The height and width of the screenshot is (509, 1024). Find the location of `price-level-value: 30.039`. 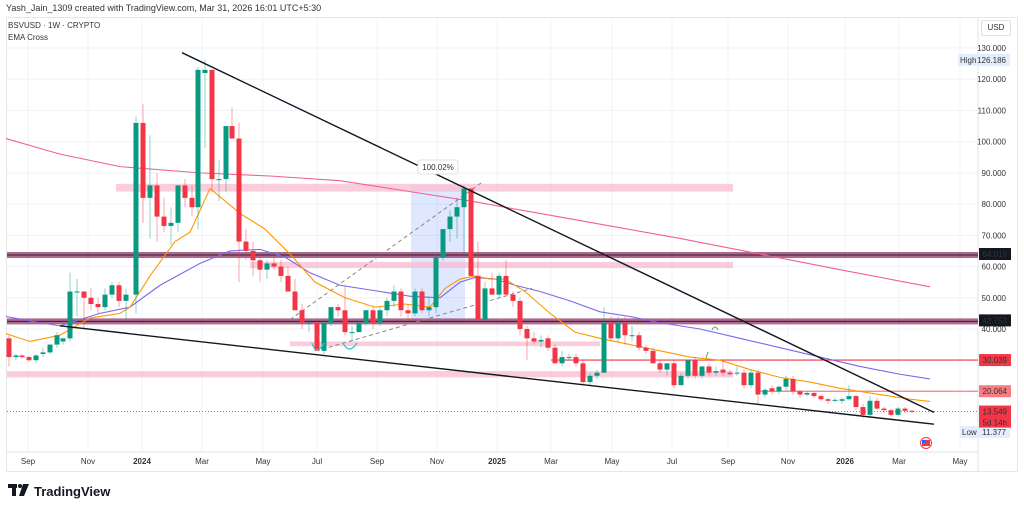

price-level-value: 30.039 is located at coordinates (995, 360).